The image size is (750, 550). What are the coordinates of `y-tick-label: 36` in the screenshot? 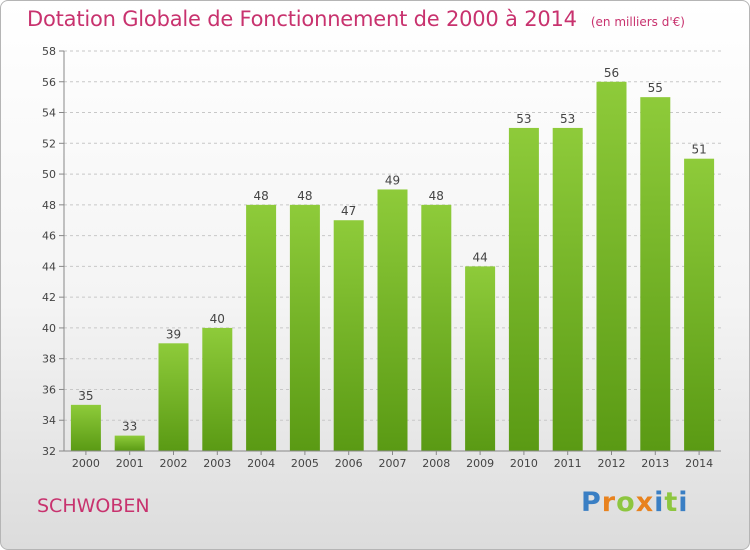 It's located at (49, 389).